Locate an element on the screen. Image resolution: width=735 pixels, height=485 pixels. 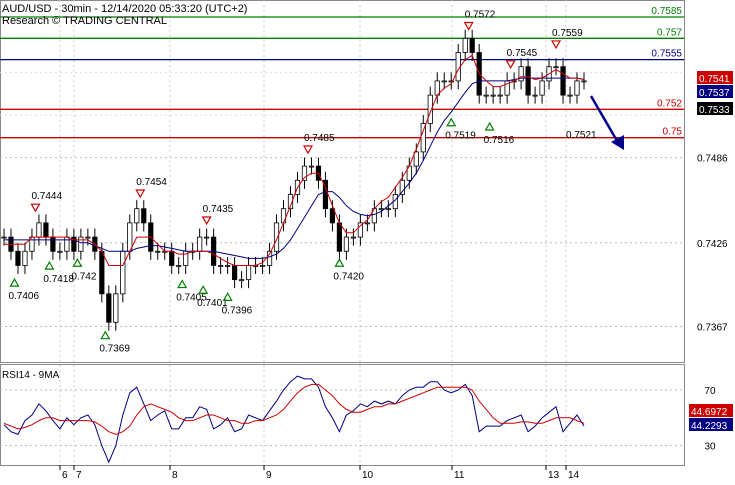
time-tick-label: 14 is located at coordinates (574, 475).